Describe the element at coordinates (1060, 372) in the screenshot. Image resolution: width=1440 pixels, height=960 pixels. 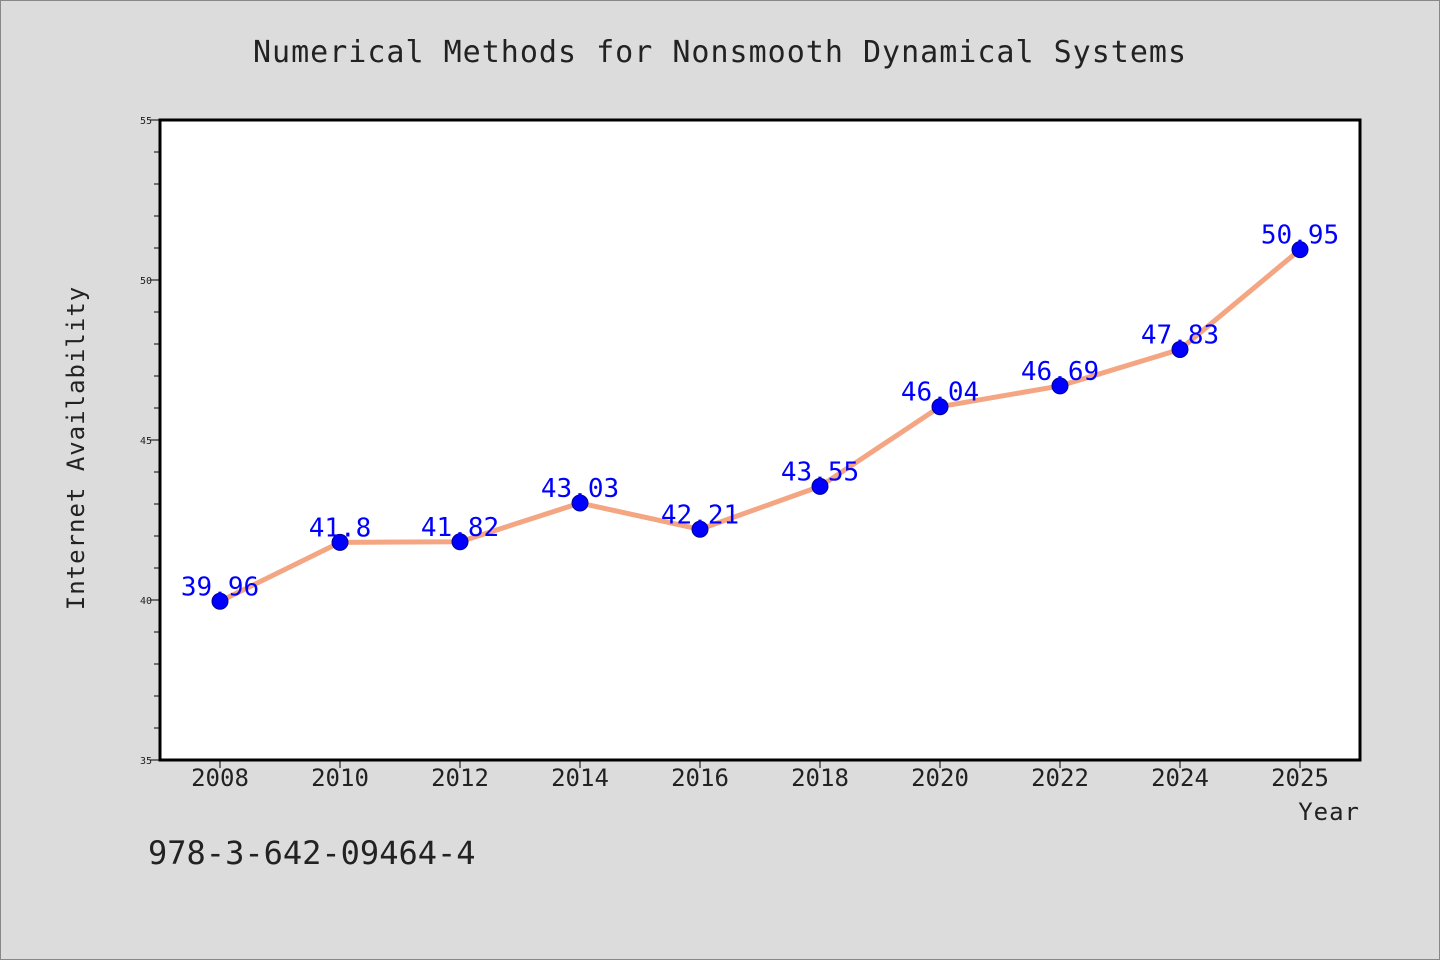
I see `data-label: 46.69` at that location.